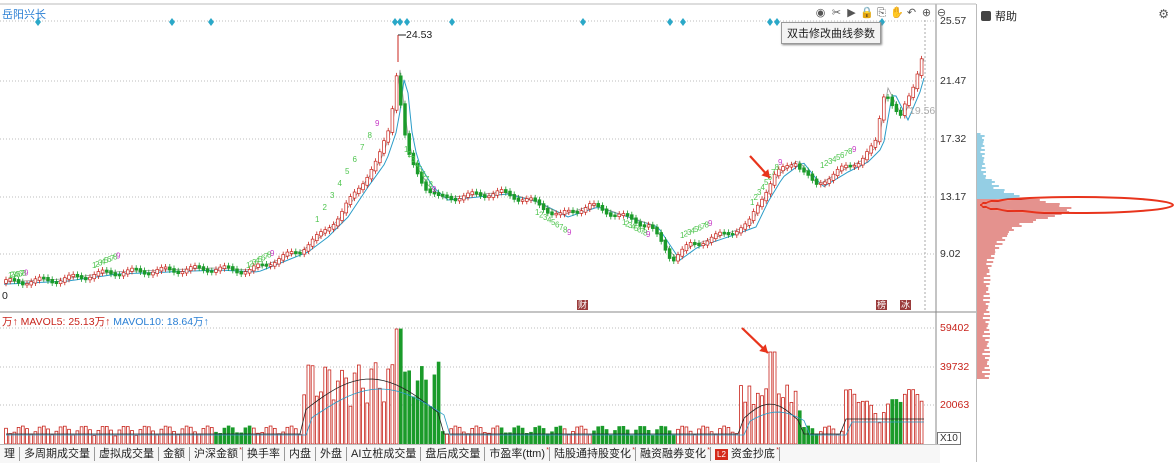 The width and height of the screenshot is (1176, 476). Describe the element at coordinates (331, 454) in the screenshot. I see `indicator-tab: 外盘` at that location.